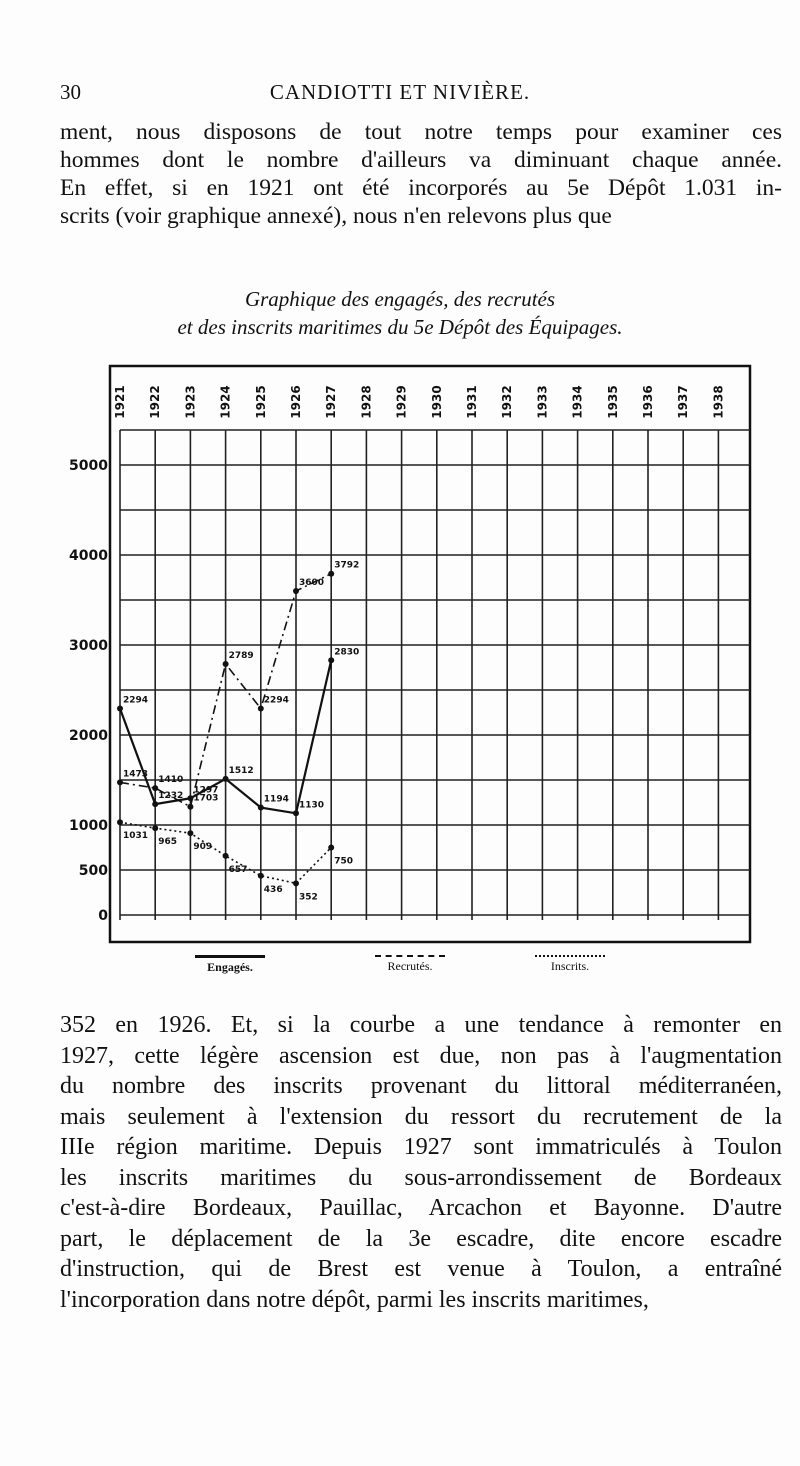 This screenshot has height=1466, width=800. Describe the element at coordinates (88, 736) in the screenshot. I see `y-tick-label: 2000` at that location.